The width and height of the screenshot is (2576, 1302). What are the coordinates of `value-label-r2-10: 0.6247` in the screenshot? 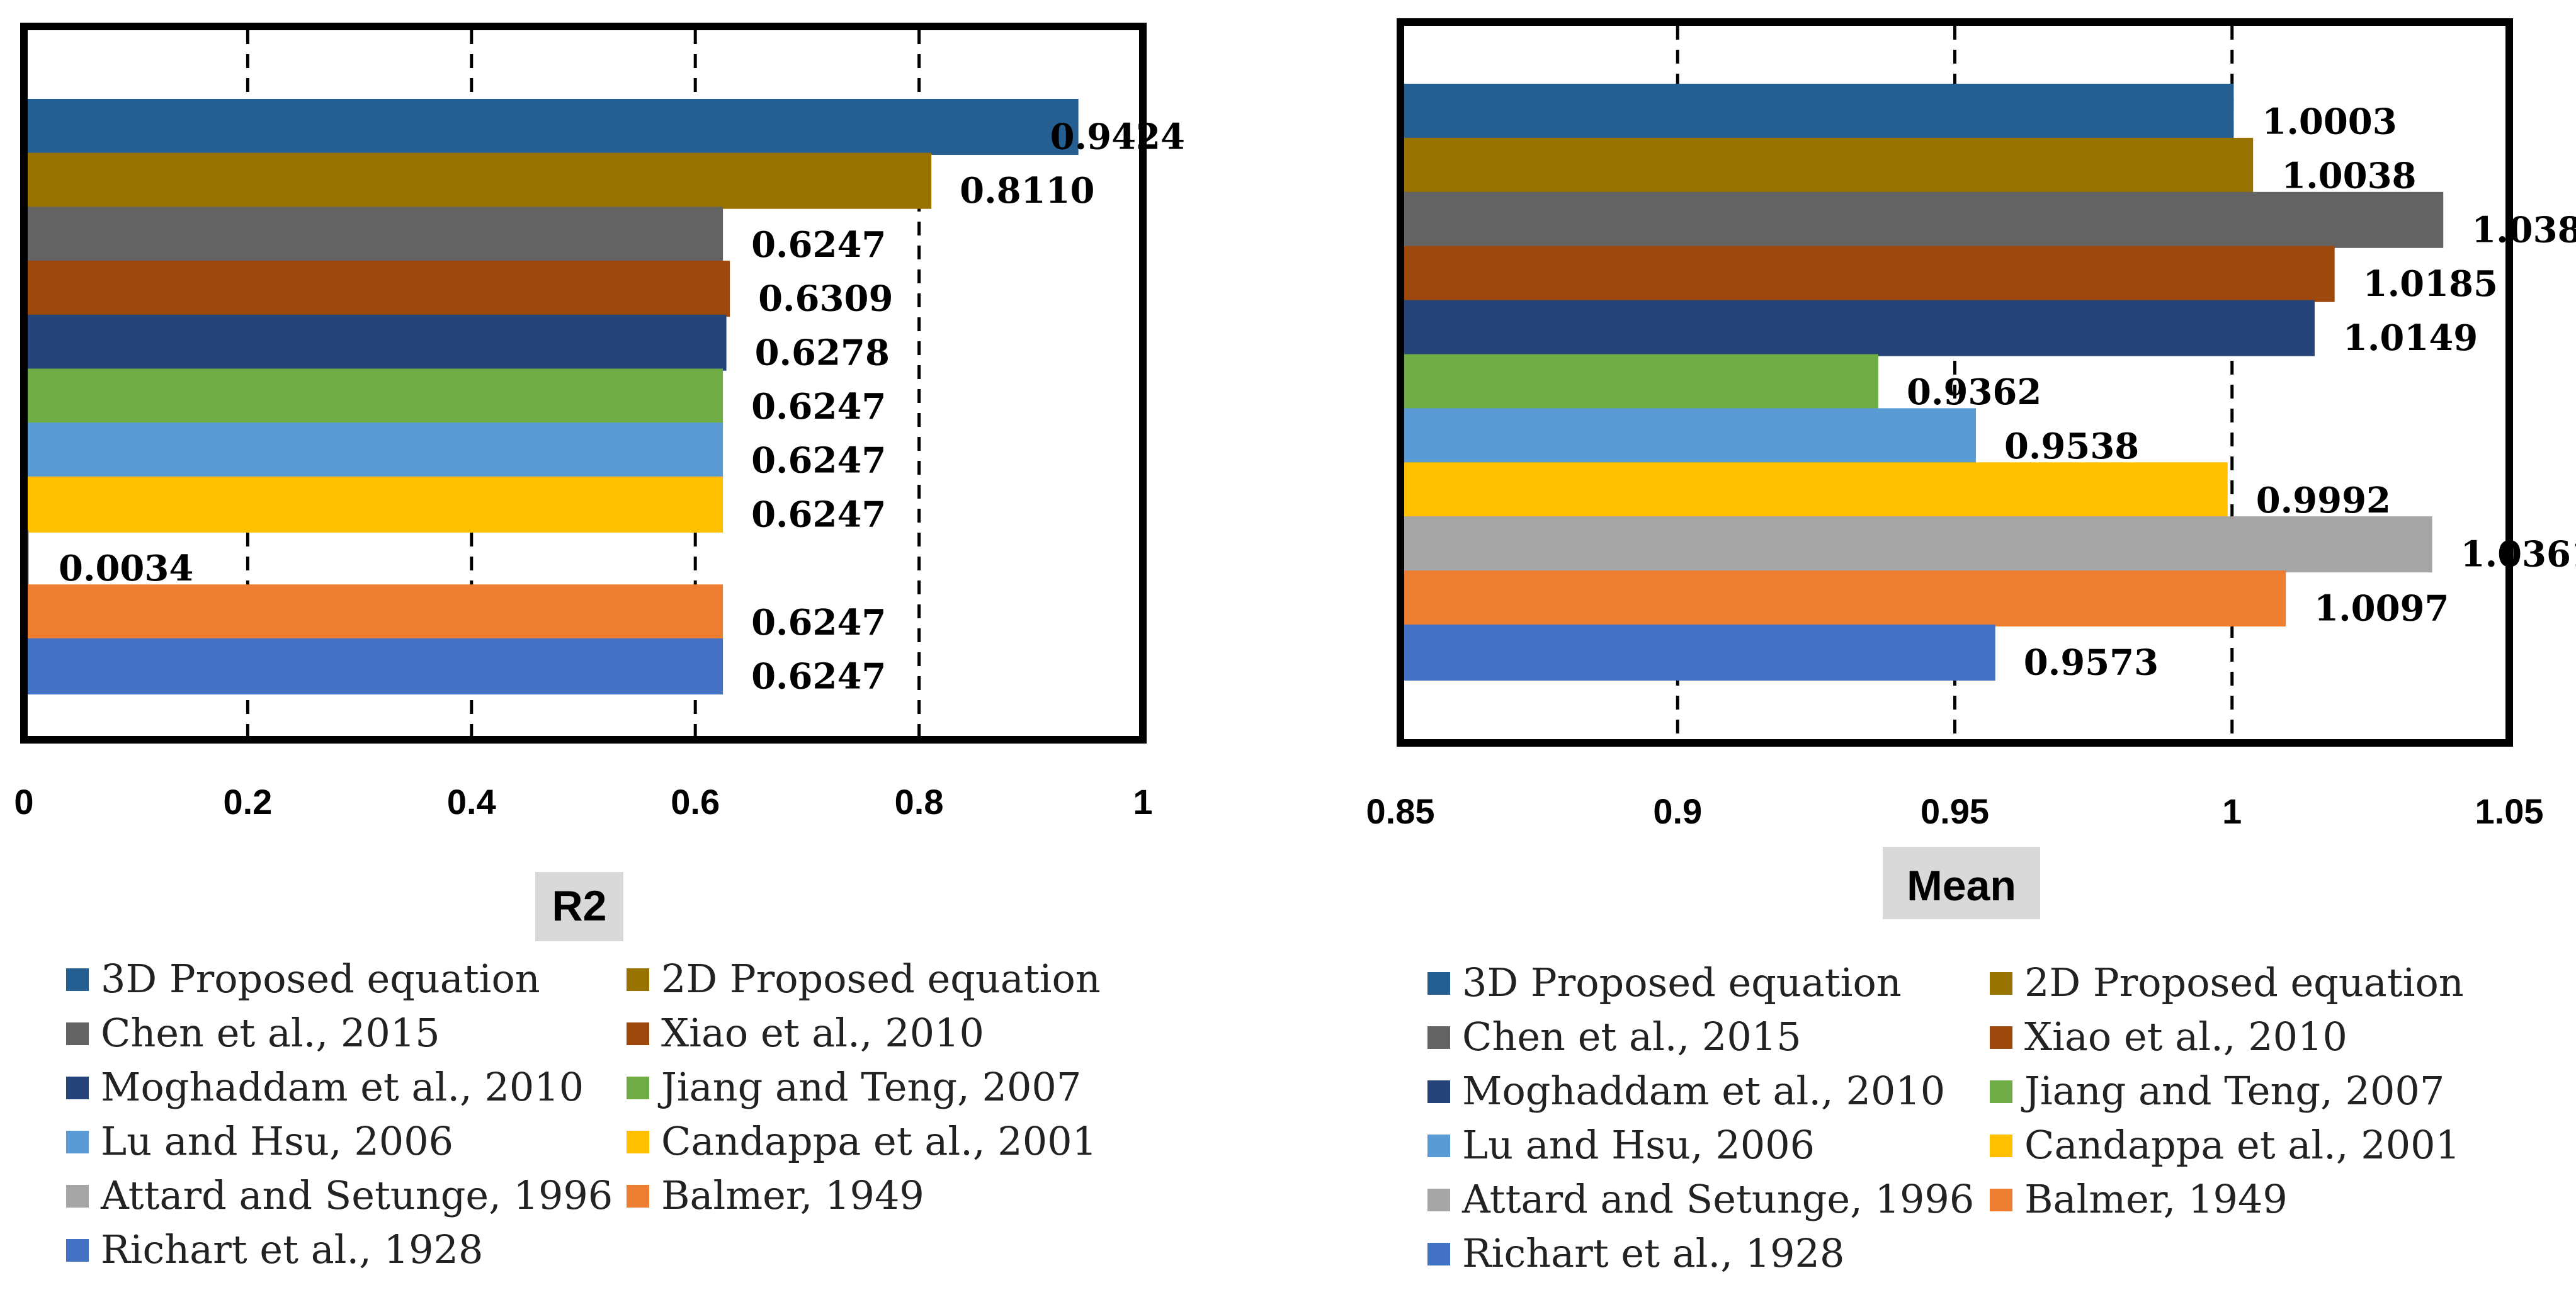 It's located at (818, 677).